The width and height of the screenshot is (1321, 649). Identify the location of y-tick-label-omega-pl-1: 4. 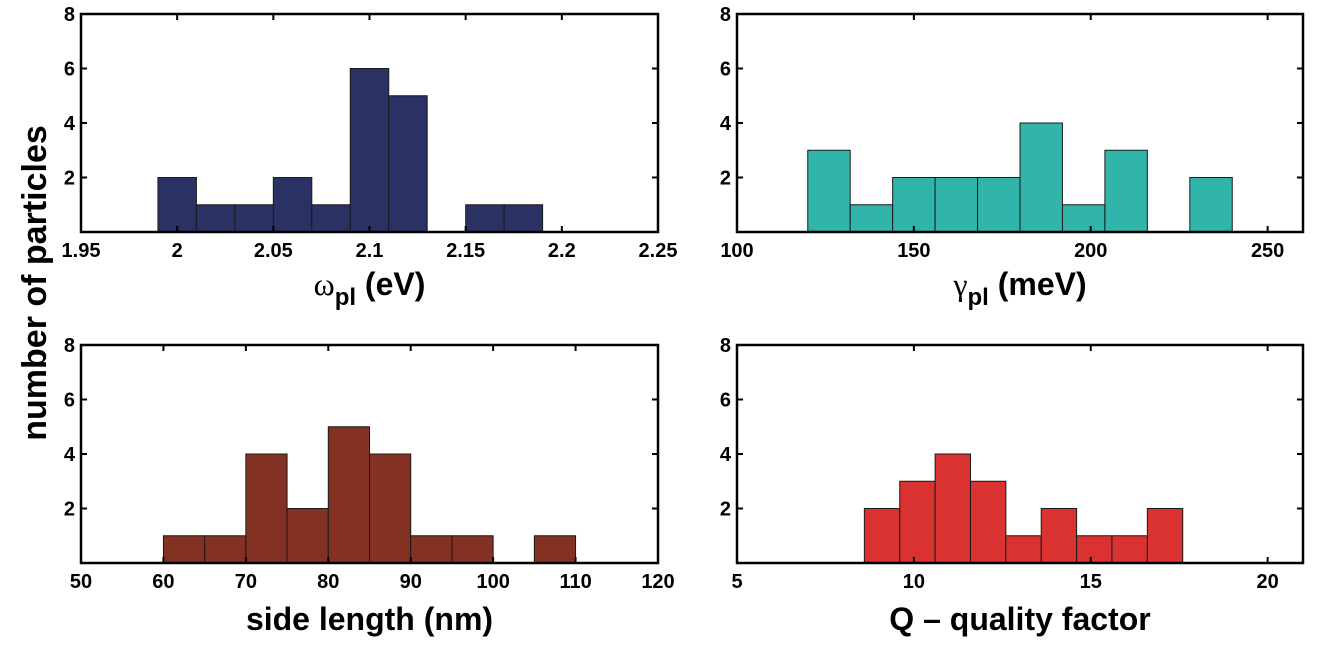
(70, 124).